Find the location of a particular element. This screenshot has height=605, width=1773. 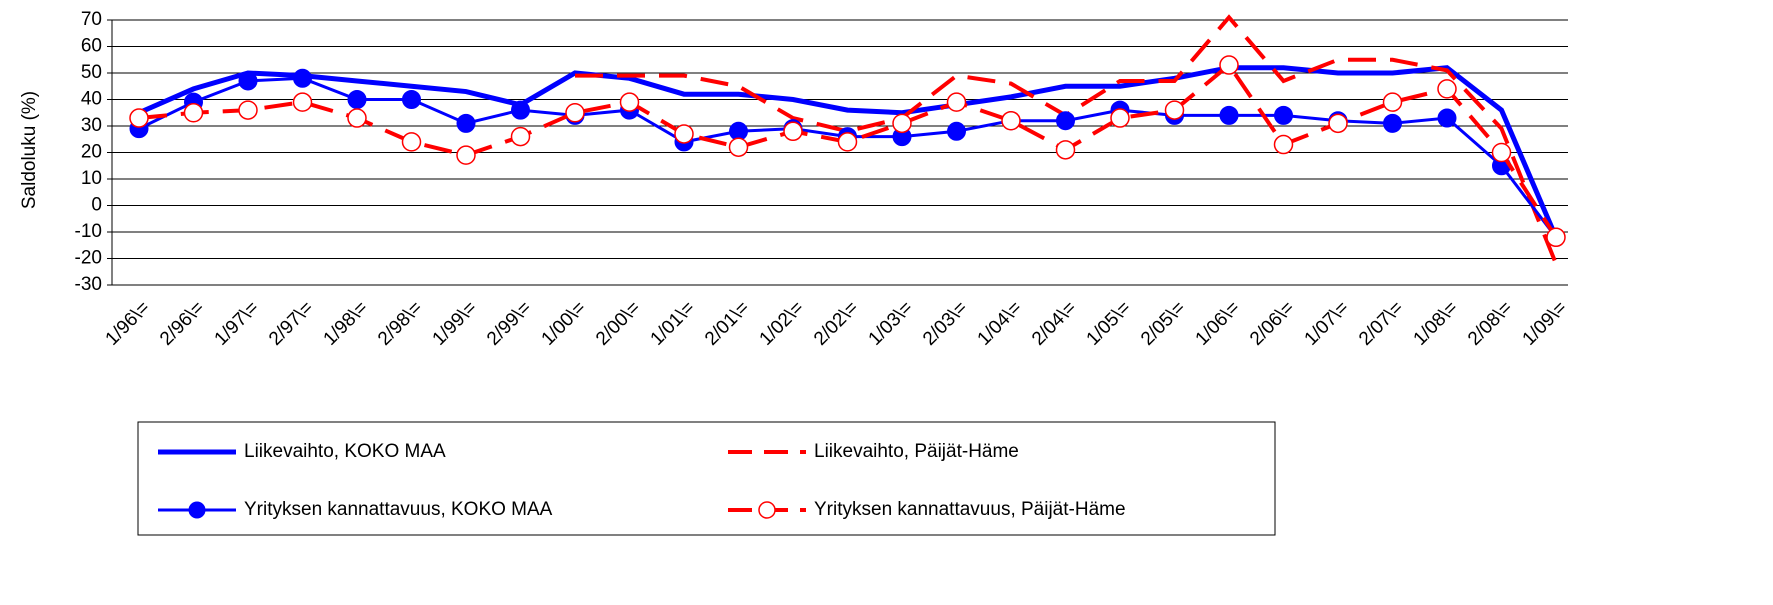

x-tick-label: 2/01\= is located at coordinates (727, 323).